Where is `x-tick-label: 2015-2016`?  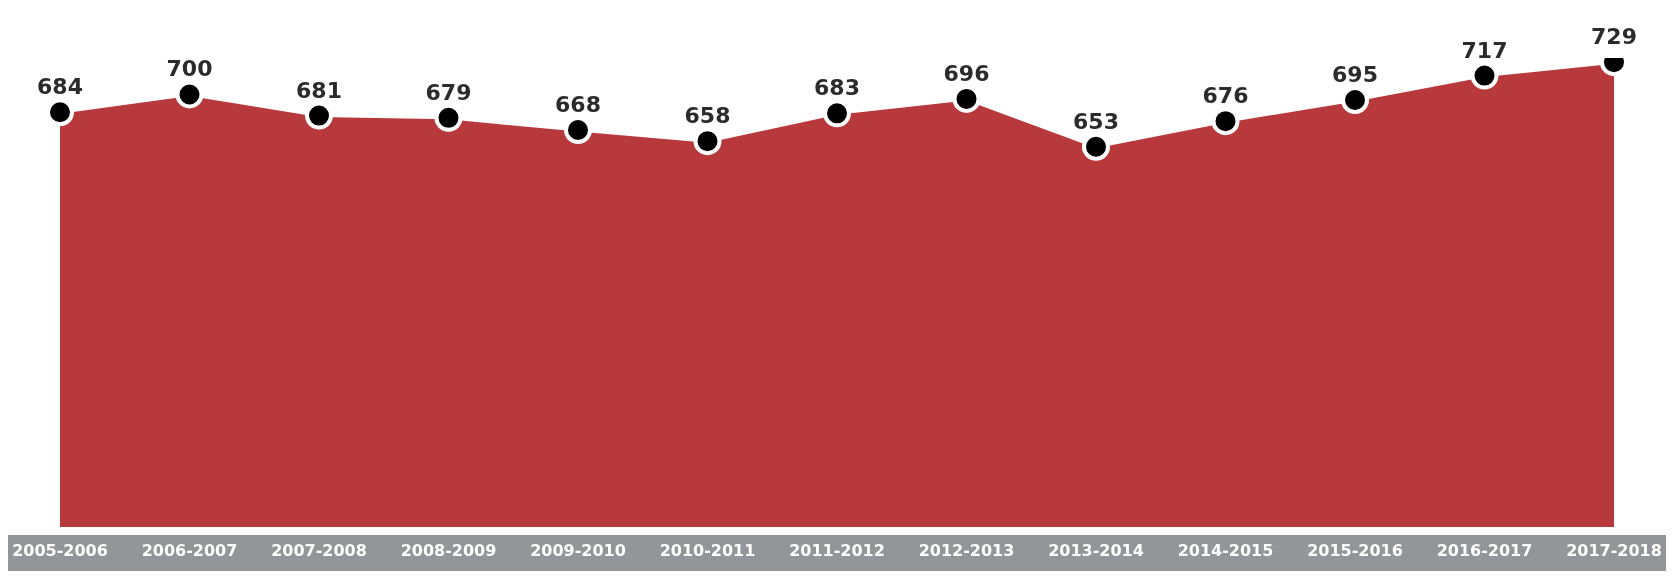
x-tick-label: 2015-2016 is located at coordinates (1355, 551).